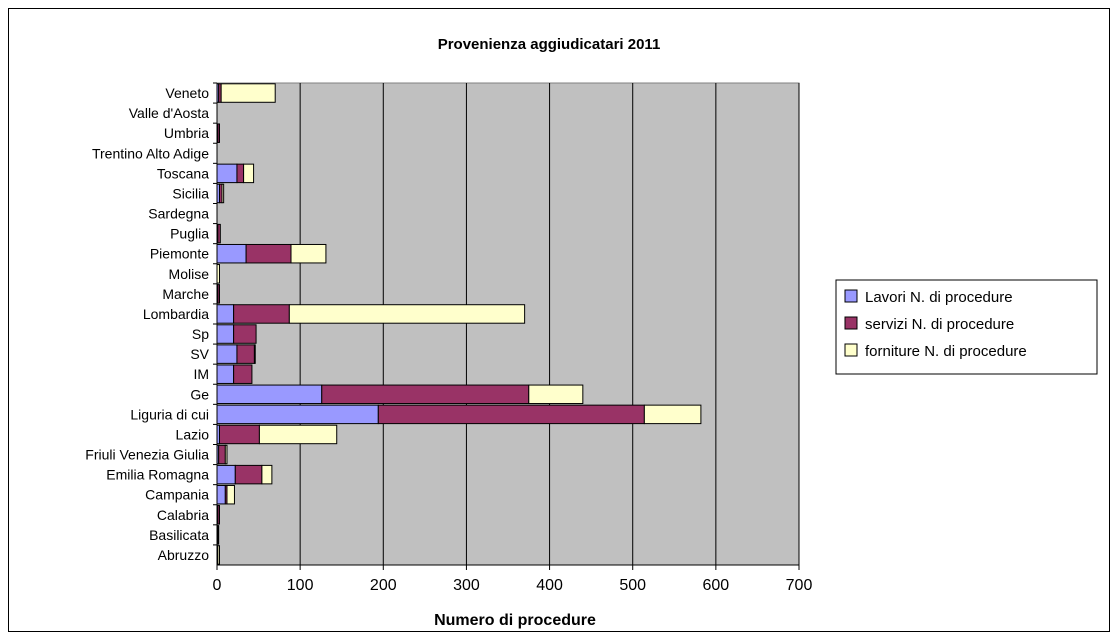  Describe the element at coordinates (549, 44) in the screenshot. I see `chart-title: Provenienza aggiudicatari 2011` at that location.